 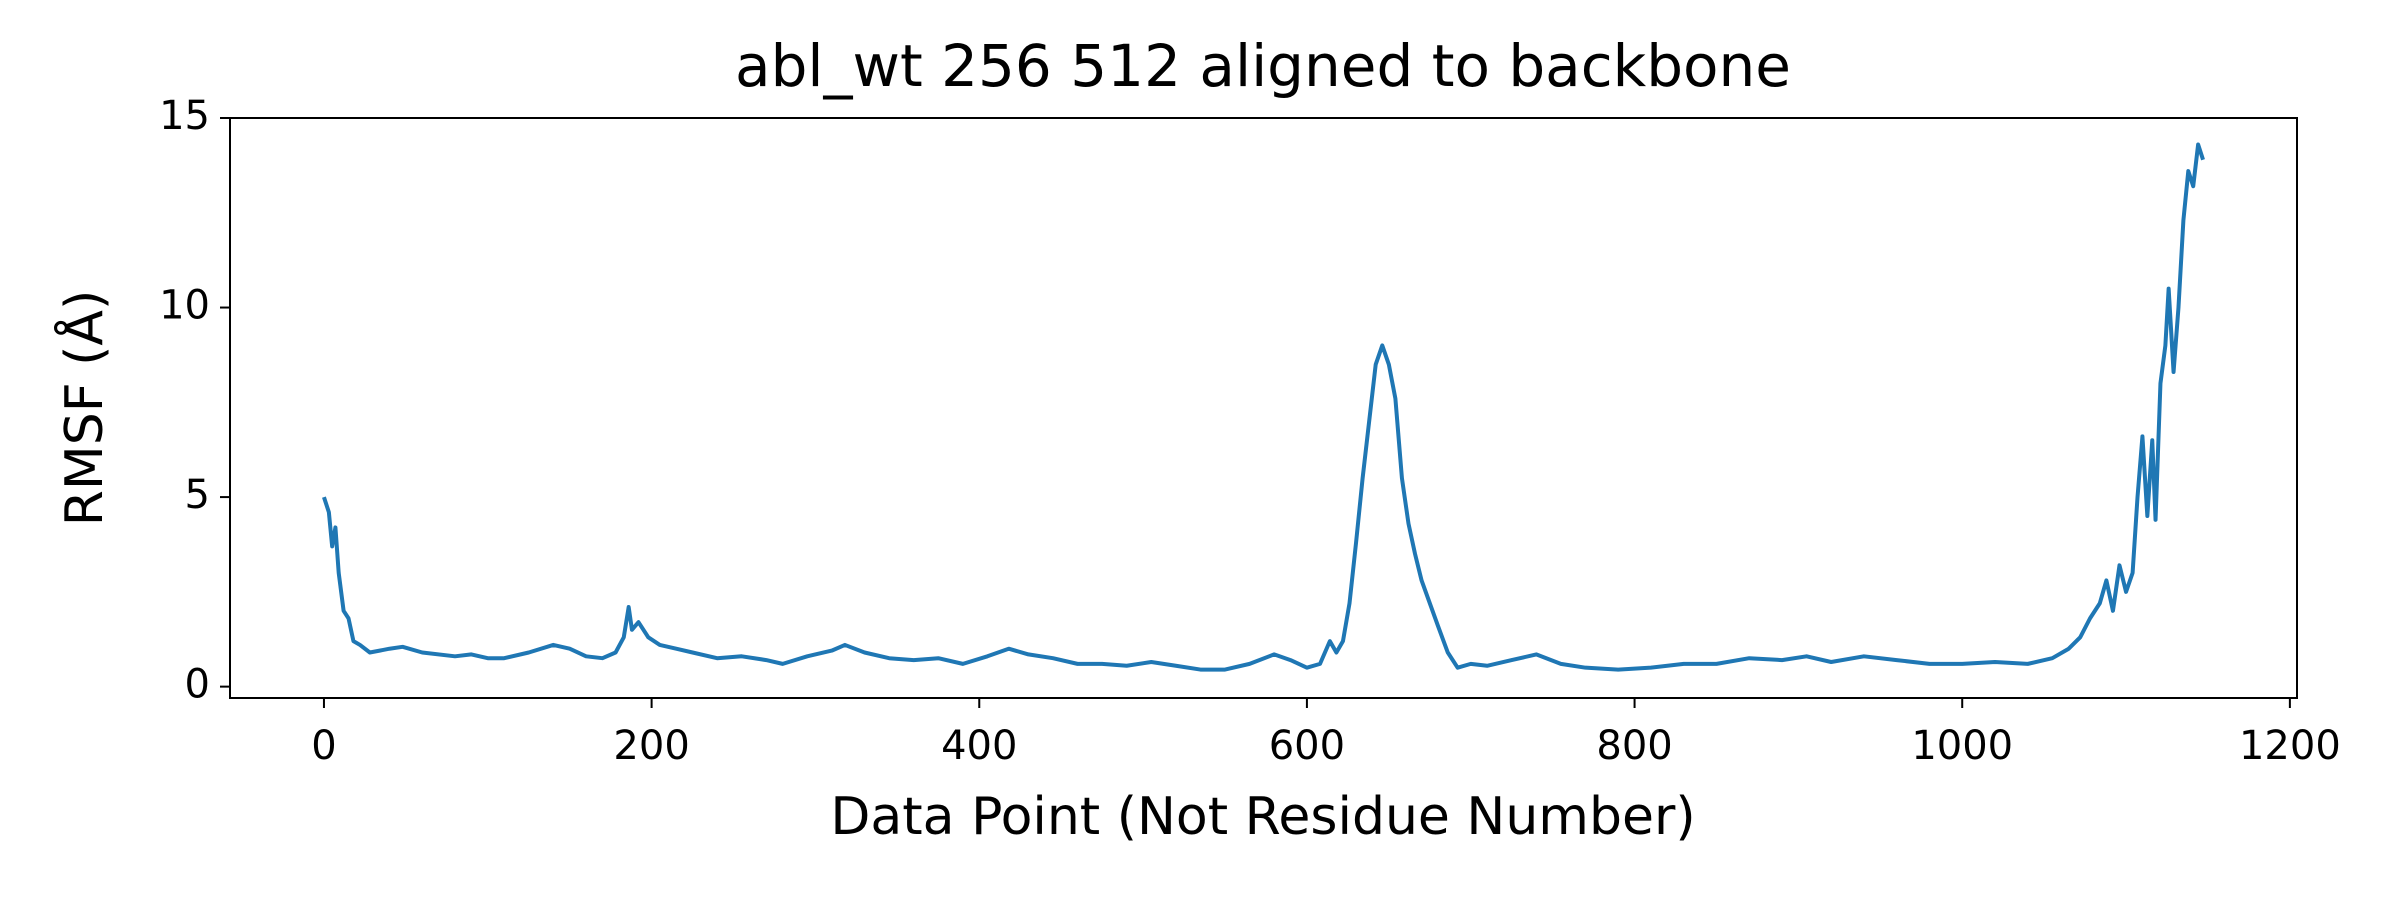 I want to click on x-tick-label: 600, so click(x=1307, y=746).